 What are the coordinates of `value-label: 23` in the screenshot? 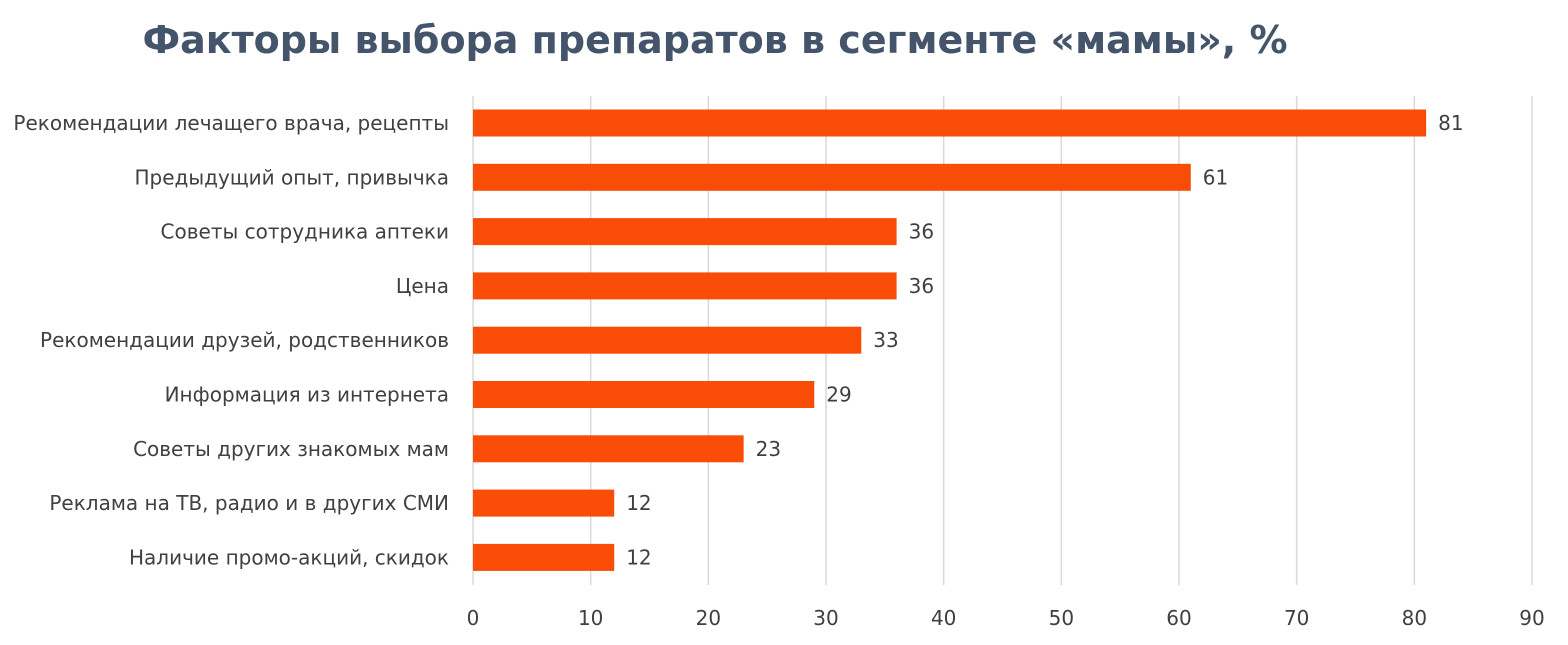 It's located at (768, 449).